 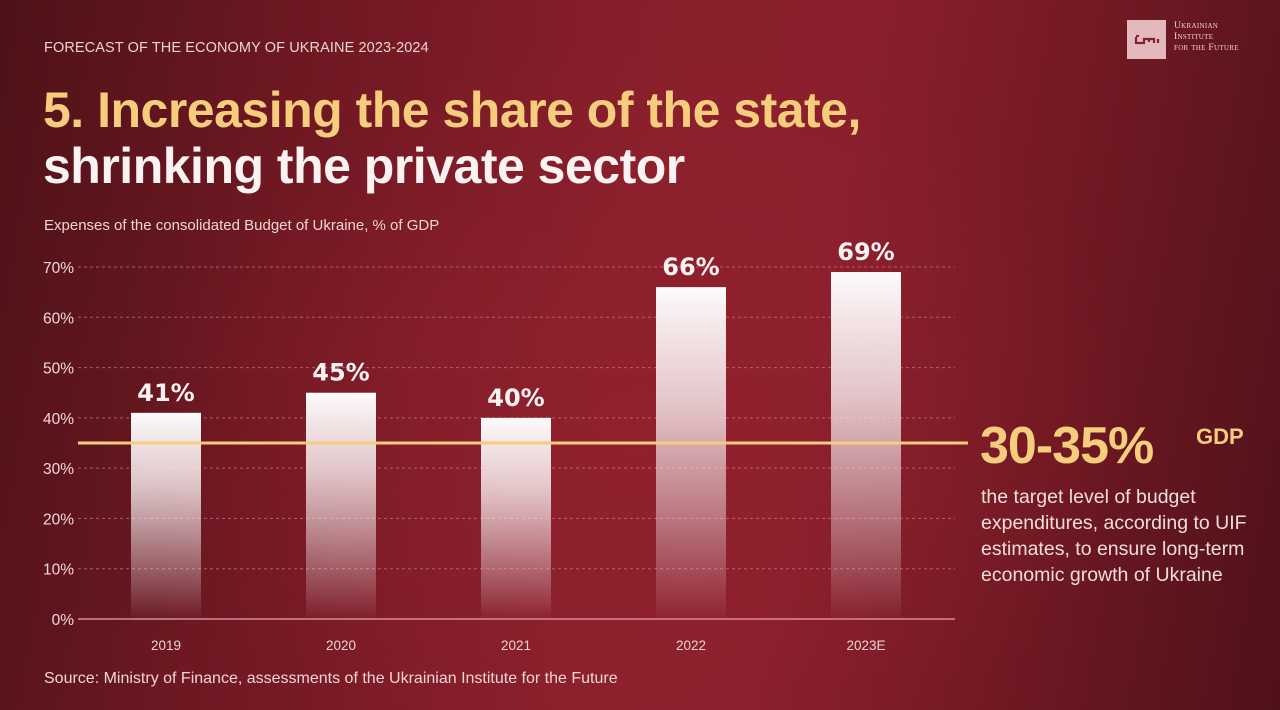 What do you see at coordinates (1194, 37) in the screenshot?
I see `logo-line-2: Institute` at bounding box center [1194, 37].